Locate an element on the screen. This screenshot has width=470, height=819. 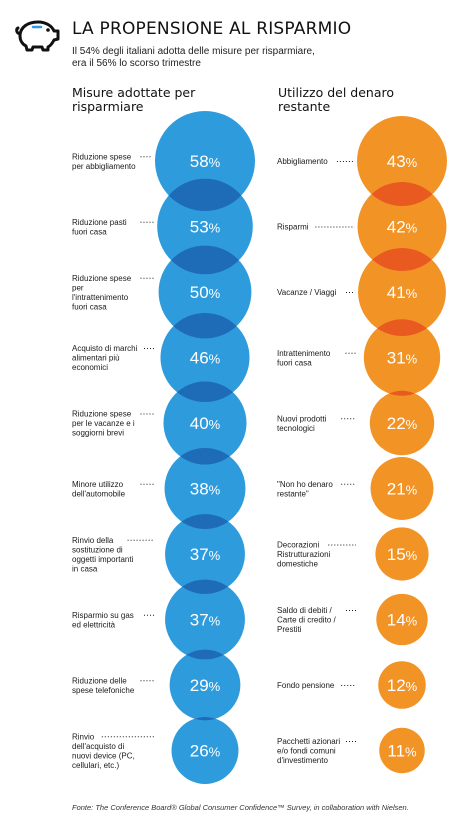
value-label-measure-1: 58% is located at coordinates (205, 161).